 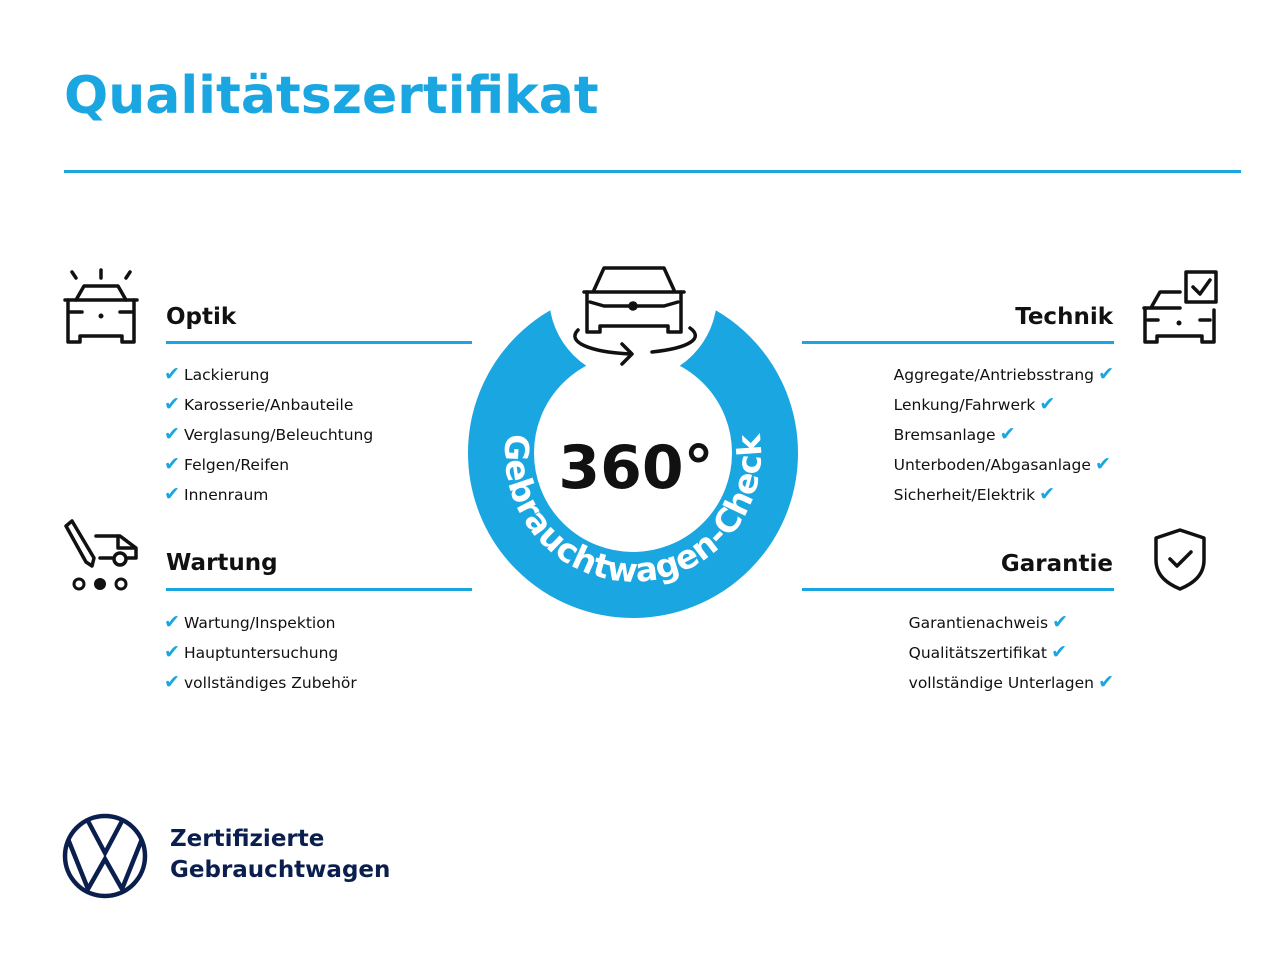 What do you see at coordinates (1180, 559) in the screenshot?
I see `shield-check-icon` at bounding box center [1180, 559].